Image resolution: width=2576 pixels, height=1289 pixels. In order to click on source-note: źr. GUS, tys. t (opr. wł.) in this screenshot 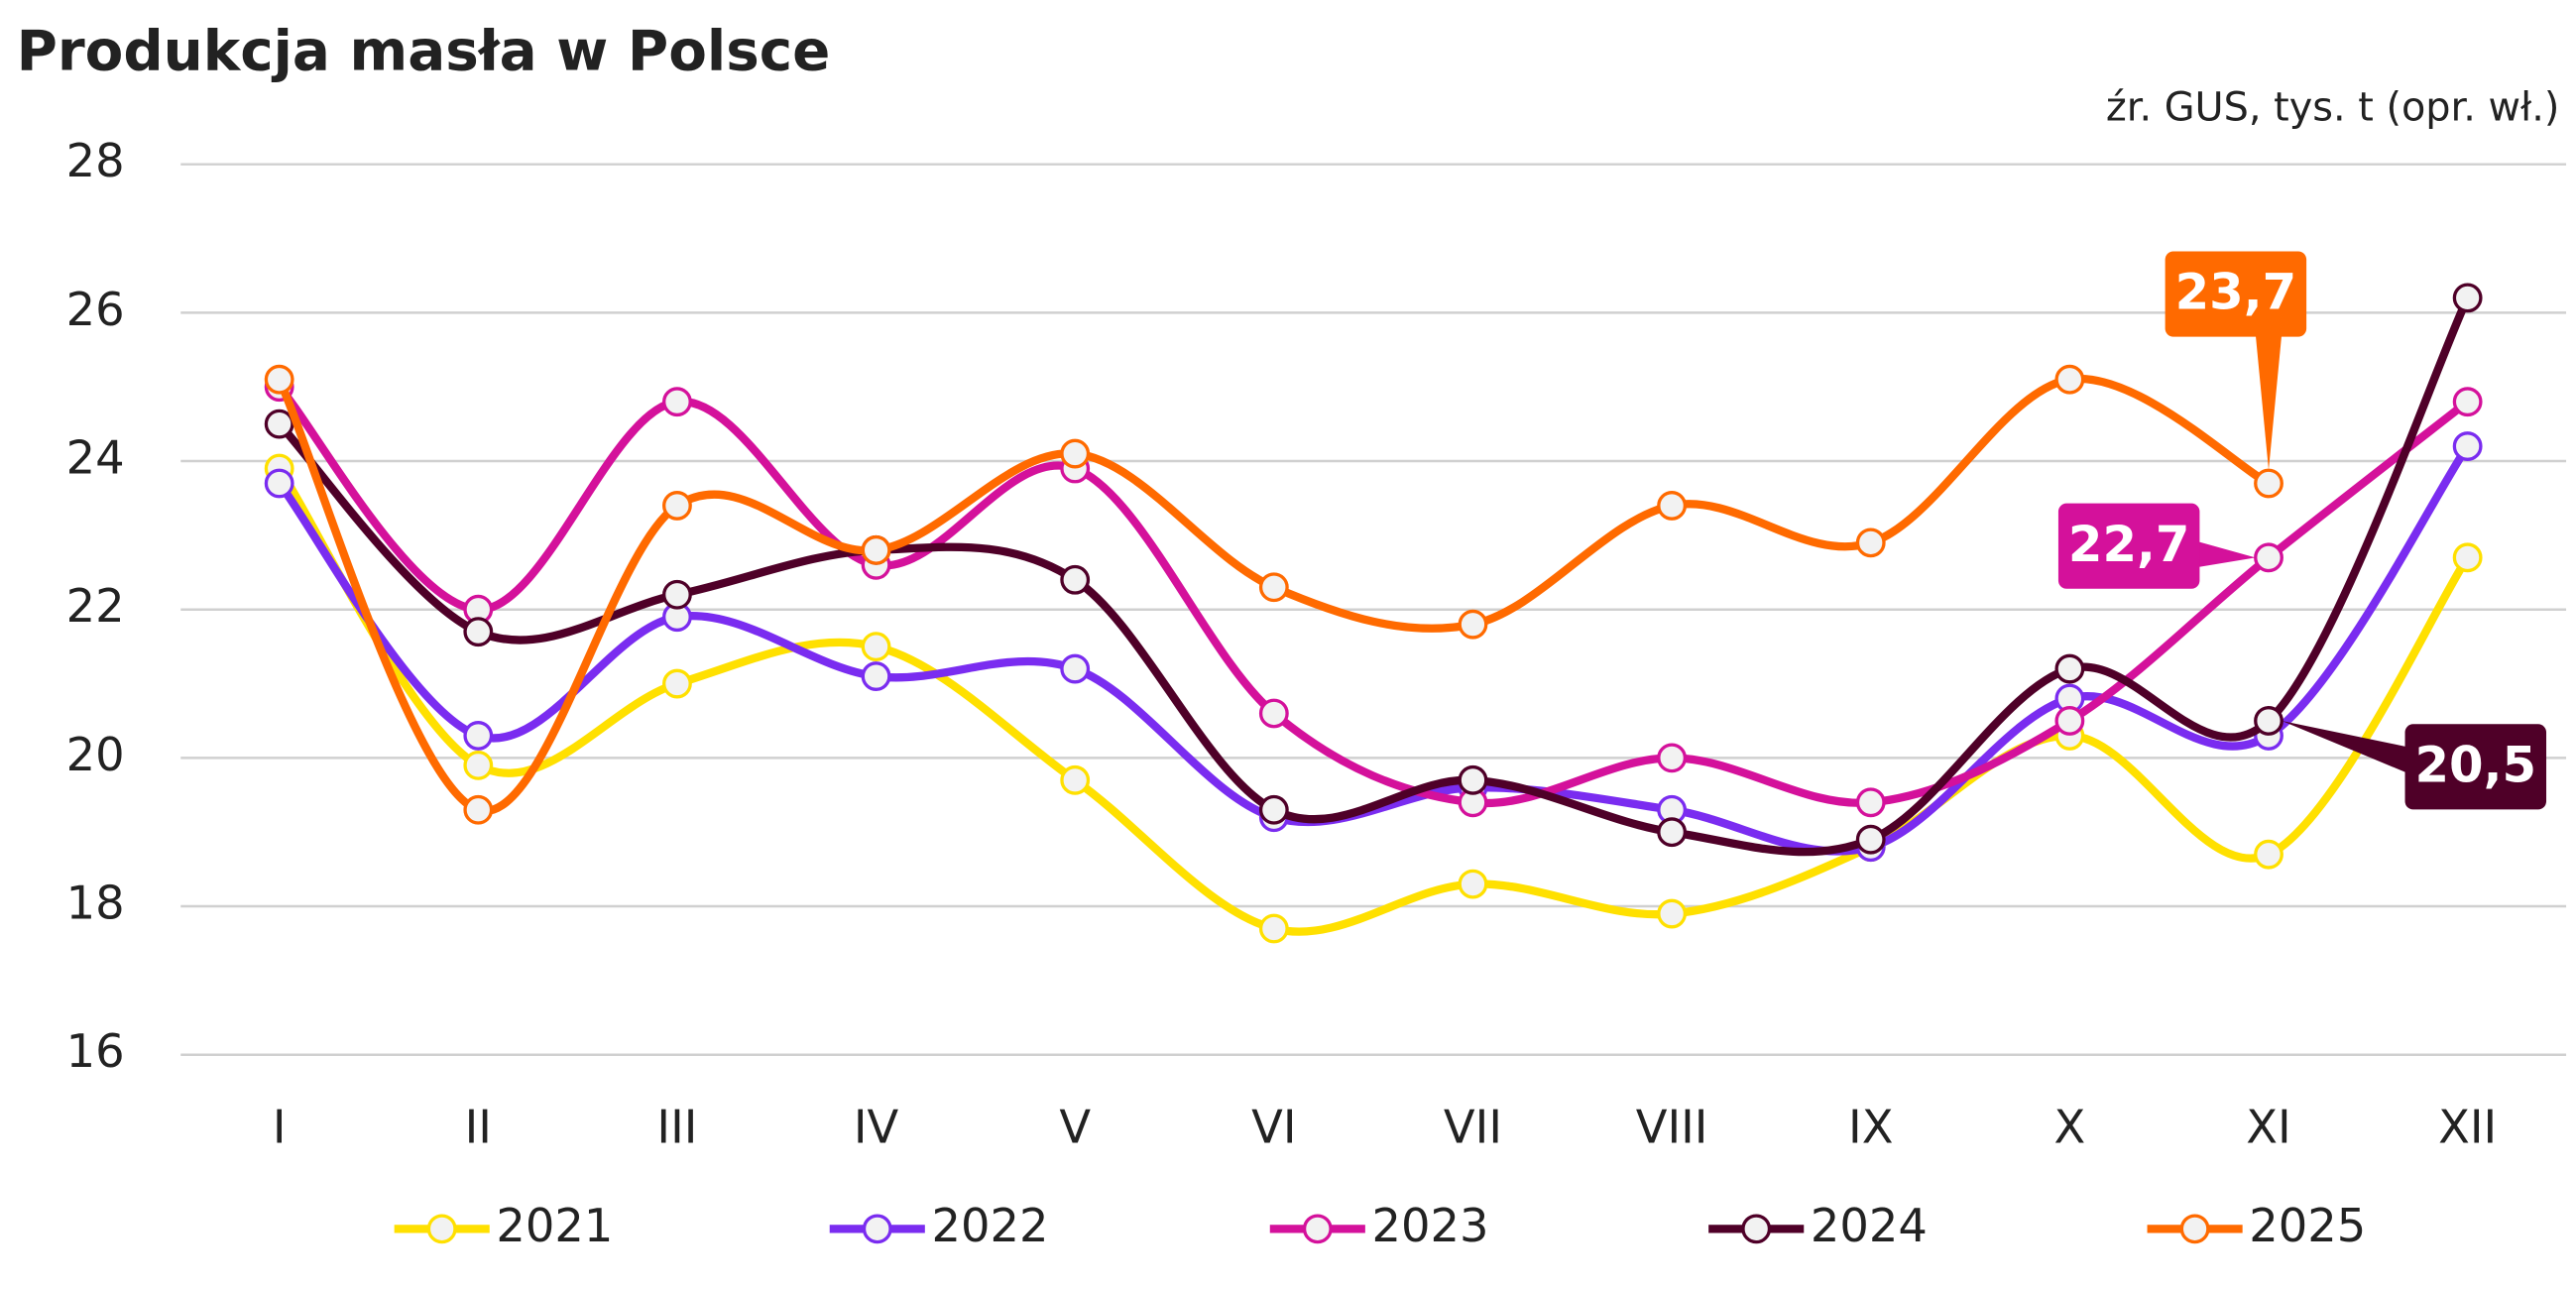, I will do `click(2333, 108)`.